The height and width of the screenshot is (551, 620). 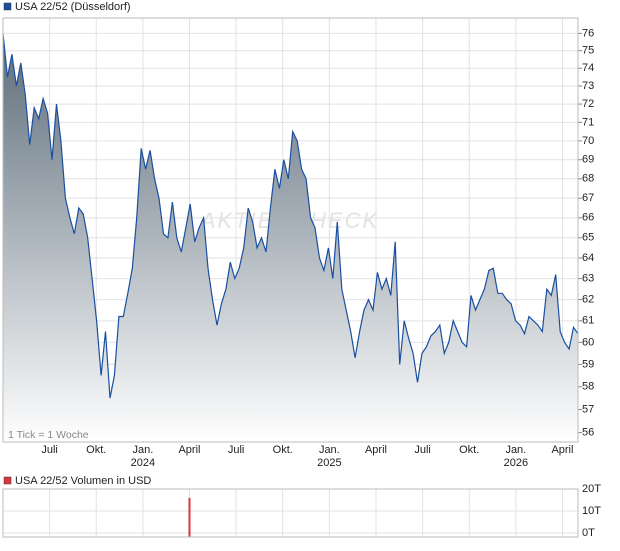 I want to click on y-tick-label: 74, so click(x=588, y=68).